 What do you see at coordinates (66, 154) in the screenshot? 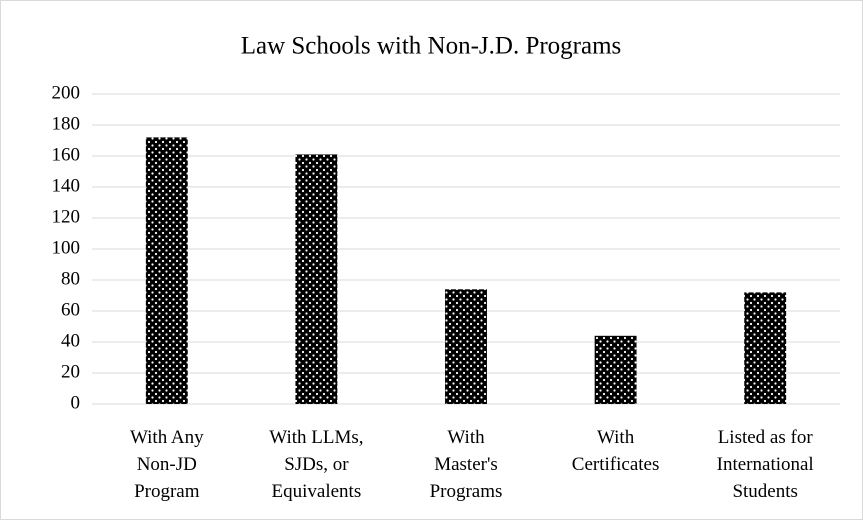
I see `y-tick-label: 160` at bounding box center [66, 154].